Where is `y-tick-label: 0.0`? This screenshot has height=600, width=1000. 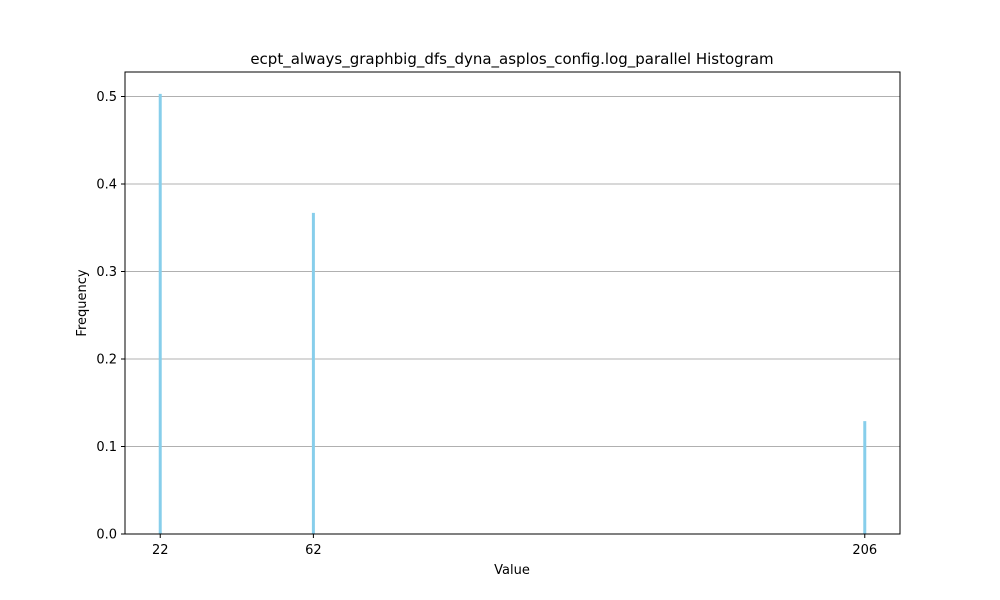 y-tick-label: 0.0 is located at coordinates (106, 535).